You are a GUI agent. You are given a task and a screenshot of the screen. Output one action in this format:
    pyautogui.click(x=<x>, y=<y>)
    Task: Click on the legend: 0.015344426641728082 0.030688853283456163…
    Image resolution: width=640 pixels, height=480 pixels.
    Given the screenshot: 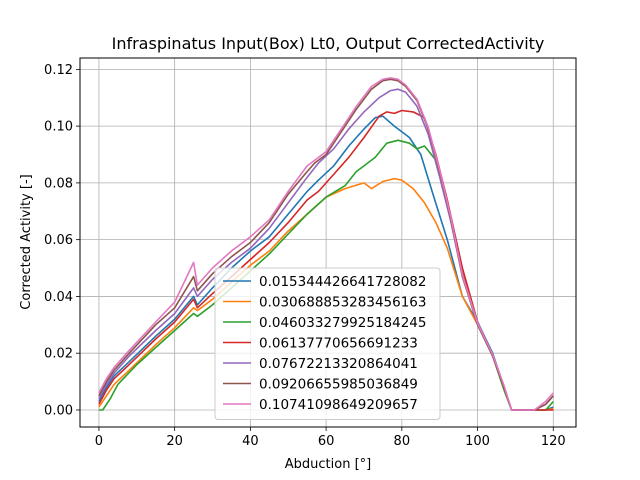 What is the action you would take?
    pyautogui.click(x=327, y=343)
    